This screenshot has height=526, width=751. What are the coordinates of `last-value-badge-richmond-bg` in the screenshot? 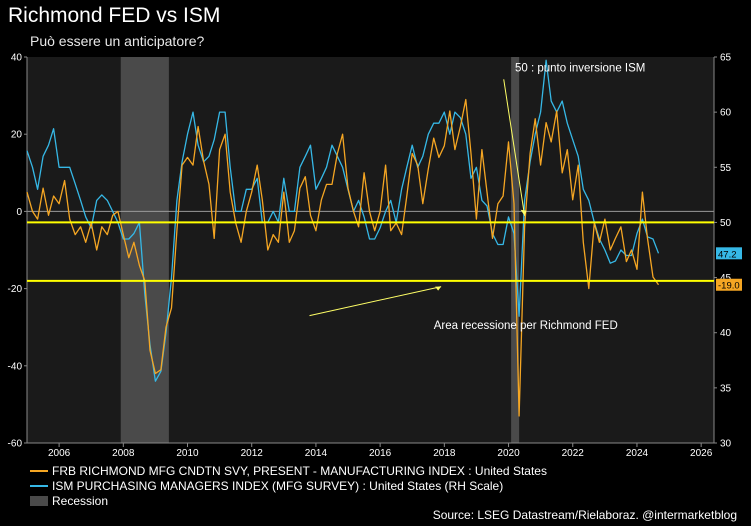 It's located at (729, 284).